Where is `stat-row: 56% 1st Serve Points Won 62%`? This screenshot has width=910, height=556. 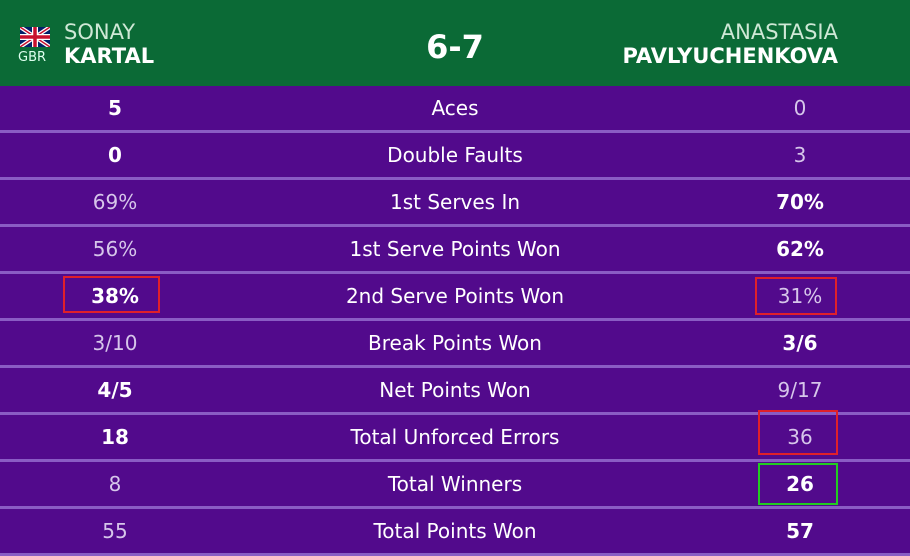 stat-row: 56% 1st Serve Points Won 62% is located at coordinates (455, 250).